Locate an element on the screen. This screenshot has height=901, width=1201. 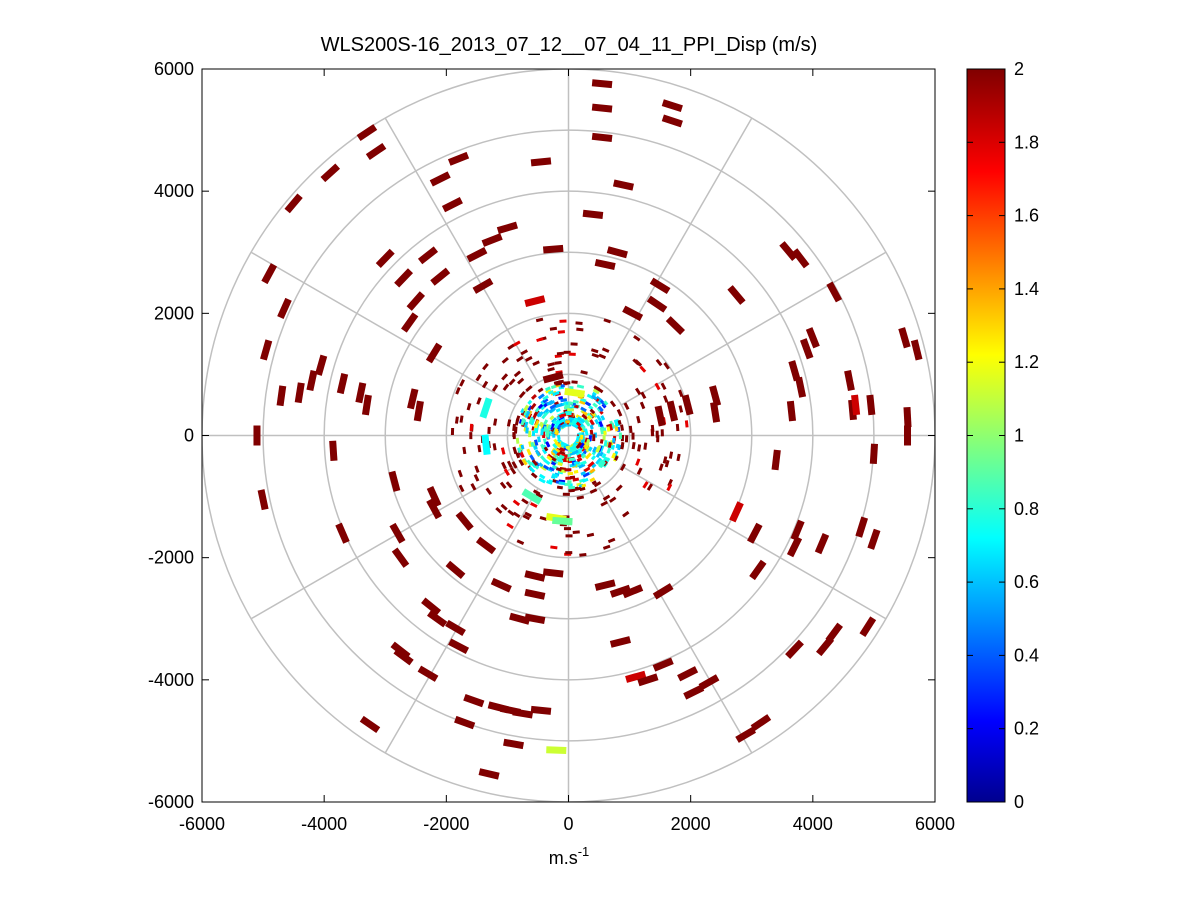
colorbar-tick-label: 0.2 is located at coordinates (1026, 729).